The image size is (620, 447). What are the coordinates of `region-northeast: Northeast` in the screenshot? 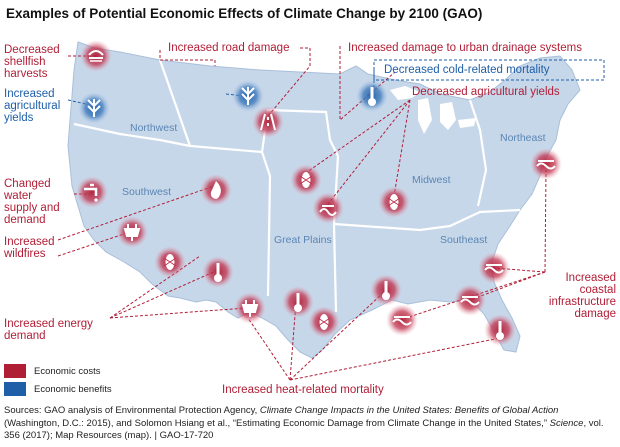 It's located at (523, 138).